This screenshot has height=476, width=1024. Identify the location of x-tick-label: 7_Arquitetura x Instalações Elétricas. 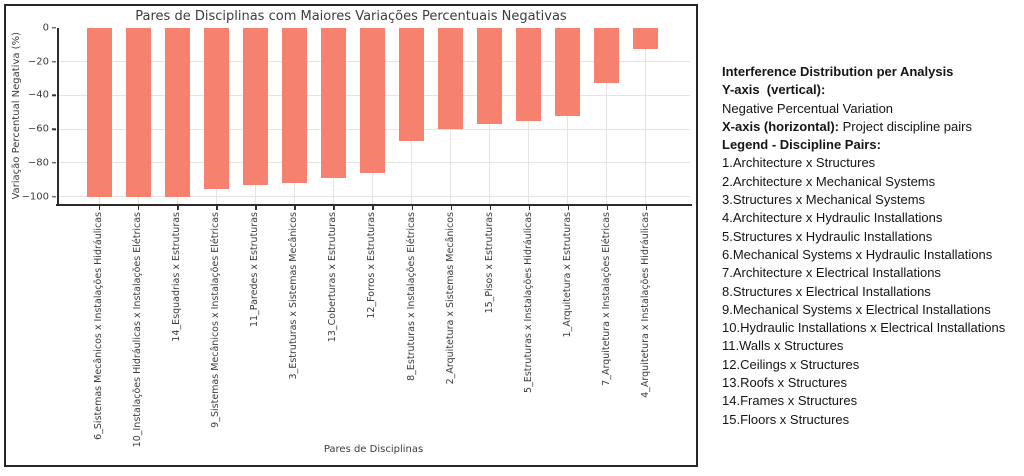
(606, 299).